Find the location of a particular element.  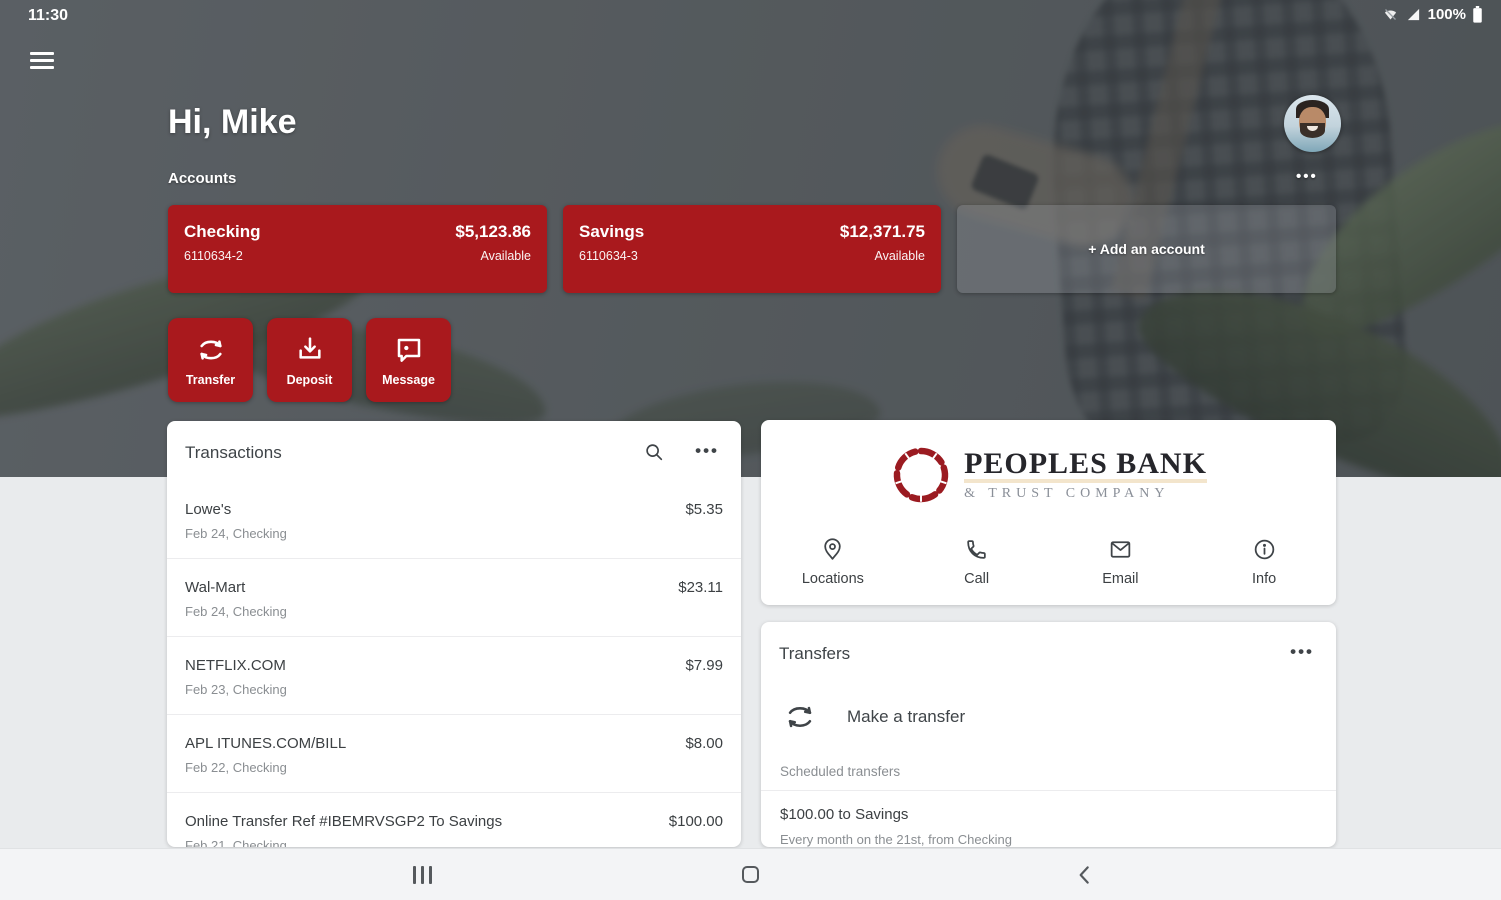

bank-logo: PEOPLES BANK & Trust Company is located at coordinates (1048, 475).